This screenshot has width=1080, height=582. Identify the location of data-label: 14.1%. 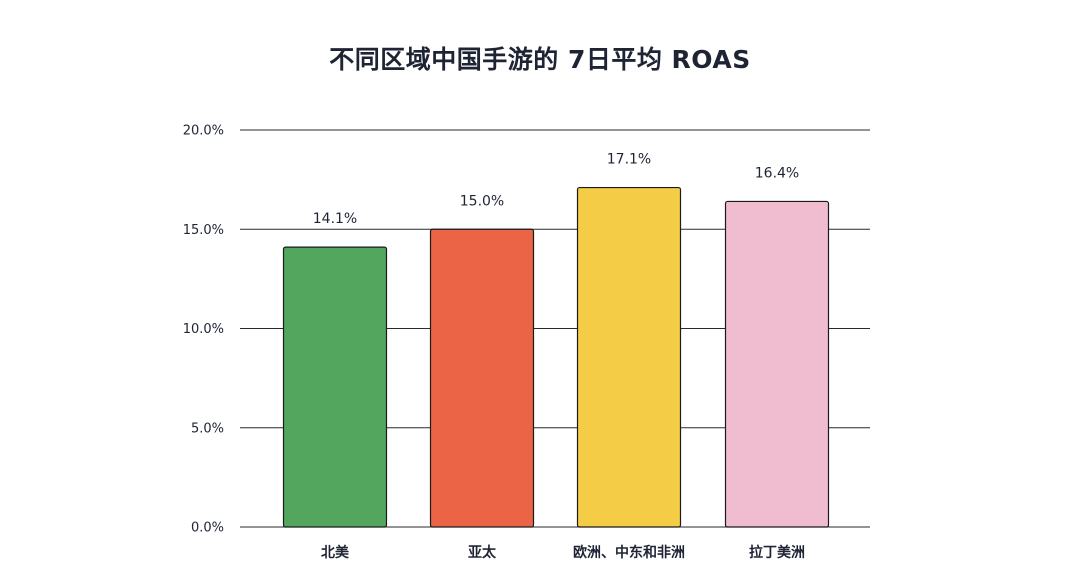
(335, 219).